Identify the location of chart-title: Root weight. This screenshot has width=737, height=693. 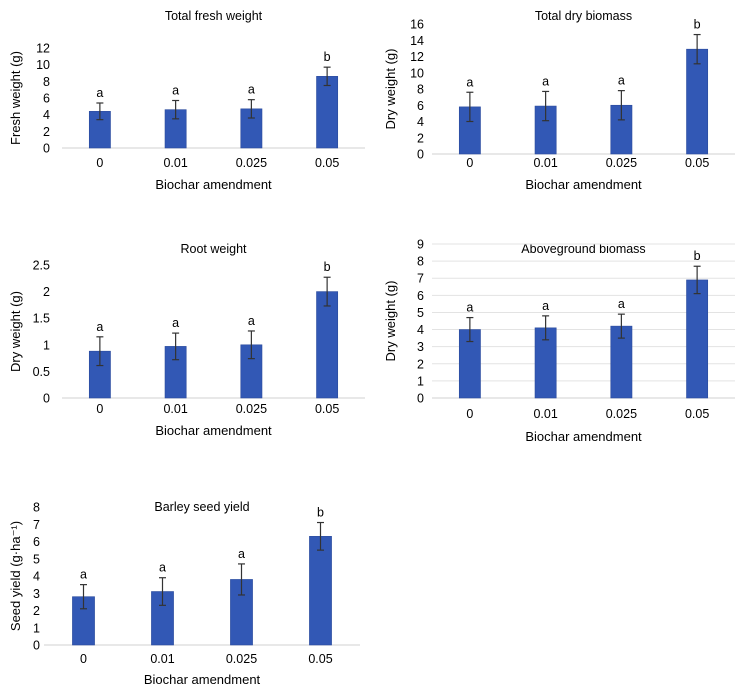
(213, 249).